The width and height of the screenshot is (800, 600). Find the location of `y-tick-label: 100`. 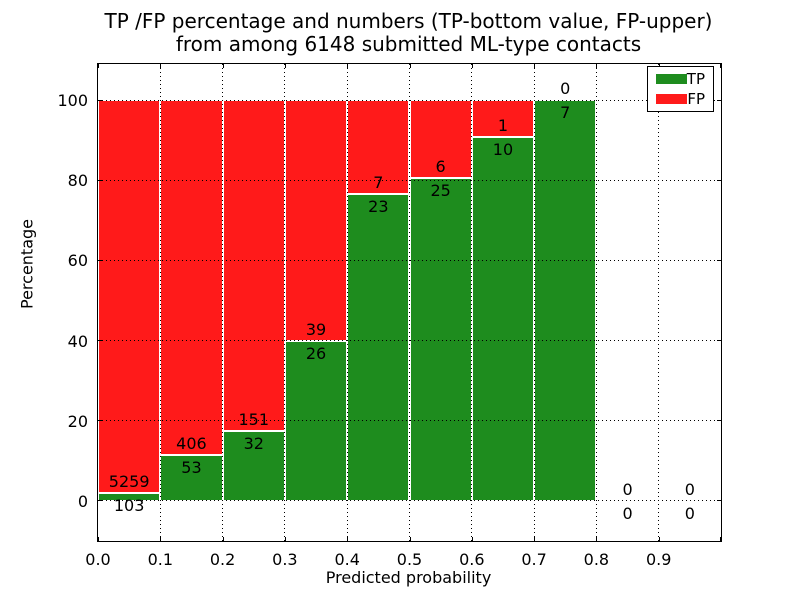

y-tick-label: 100 is located at coordinates (72, 101).